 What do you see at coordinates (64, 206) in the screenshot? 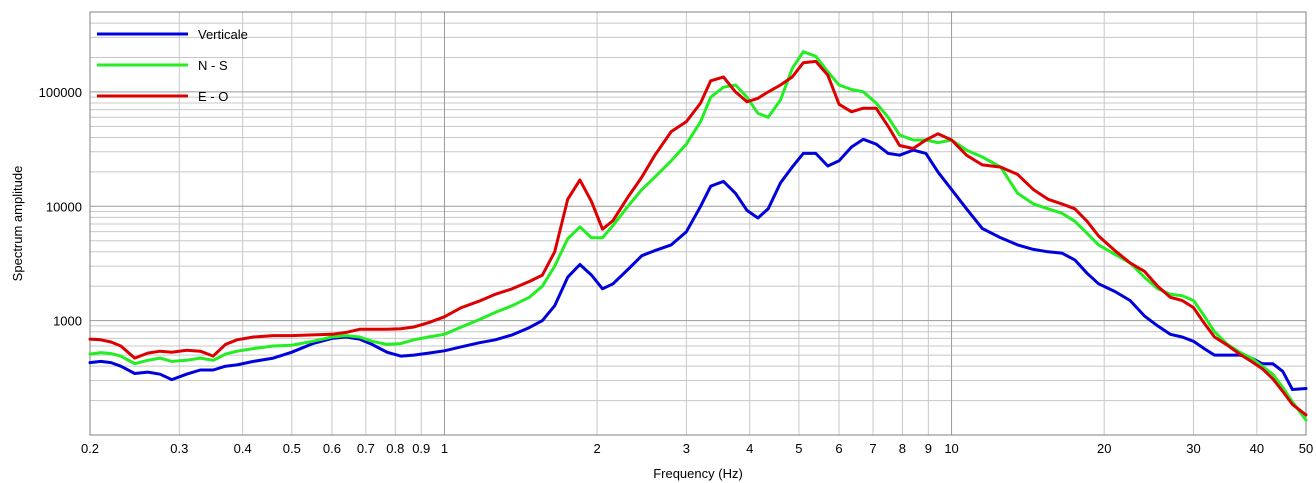
I see `y-tick-label: 10000` at bounding box center [64, 206].